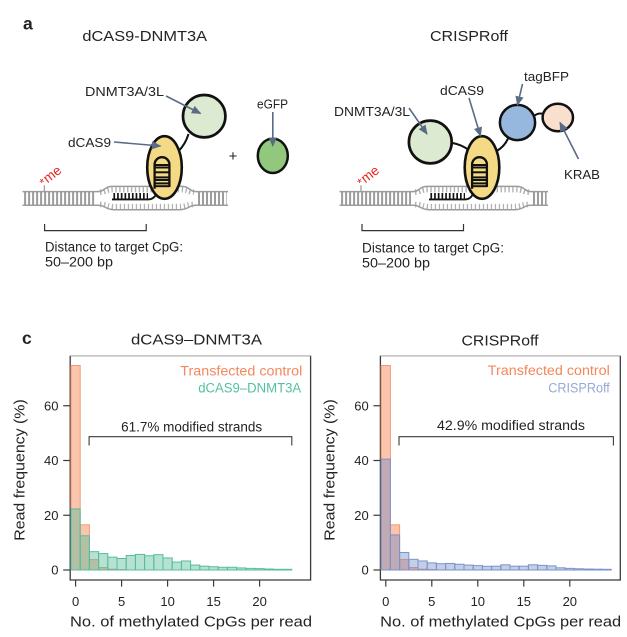 Image resolution: width=627 pixels, height=637 pixels. Describe the element at coordinates (191, 427) in the screenshot. I see `svg-text: 61.7% modified strands` at that location.